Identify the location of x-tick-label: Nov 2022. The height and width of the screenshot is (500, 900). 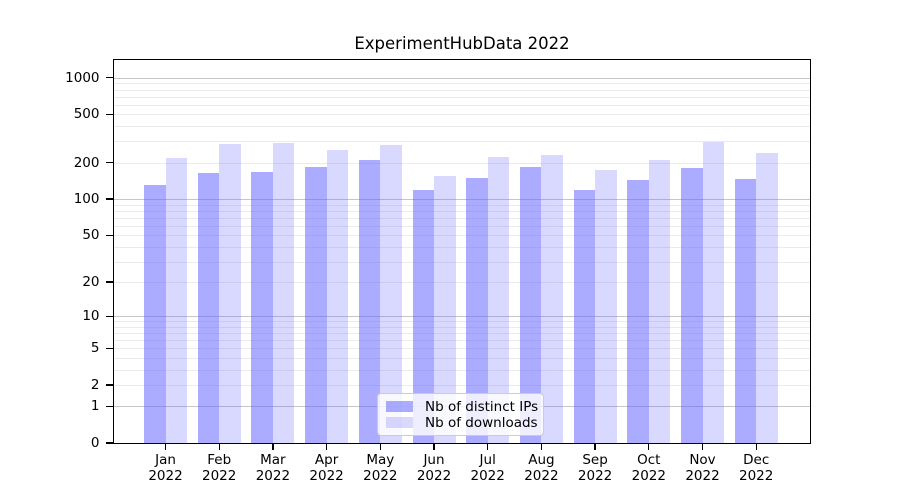
(703, 468).